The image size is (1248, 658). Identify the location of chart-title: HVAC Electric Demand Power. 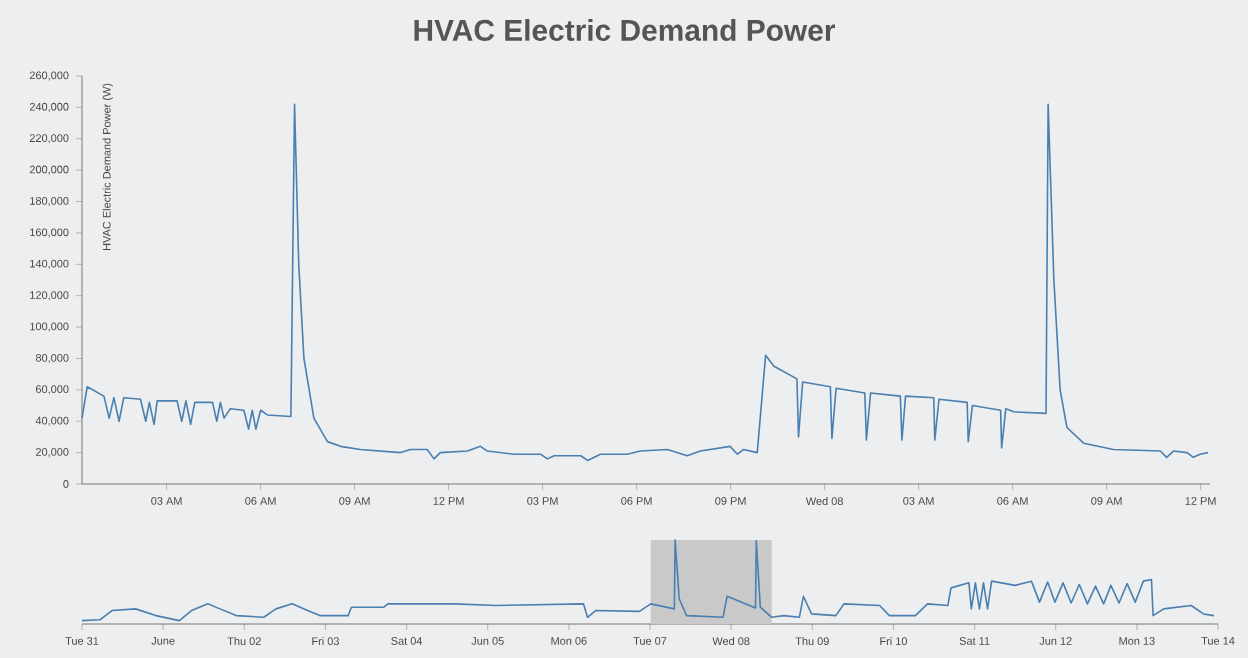
(625, 30).